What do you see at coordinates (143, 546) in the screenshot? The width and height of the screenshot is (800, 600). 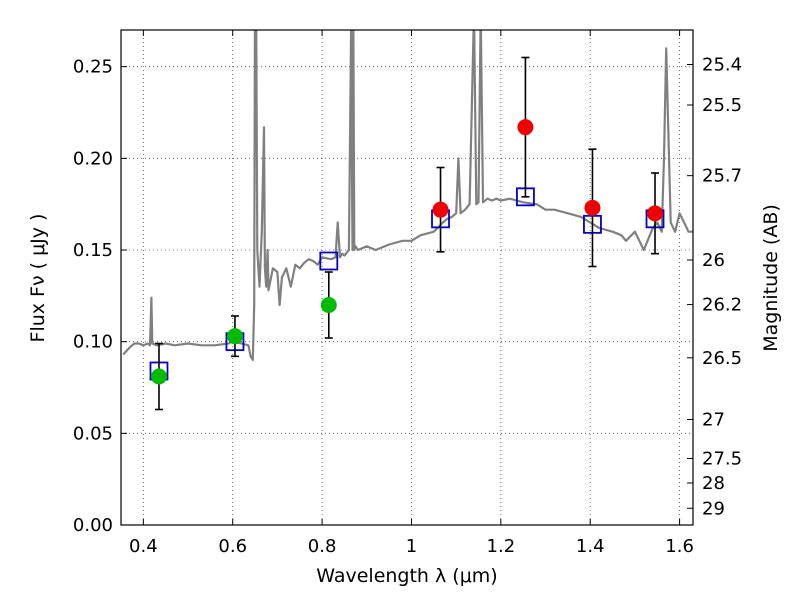 I see `x-tick-label: 0.4` at bounding box center [143, 546].